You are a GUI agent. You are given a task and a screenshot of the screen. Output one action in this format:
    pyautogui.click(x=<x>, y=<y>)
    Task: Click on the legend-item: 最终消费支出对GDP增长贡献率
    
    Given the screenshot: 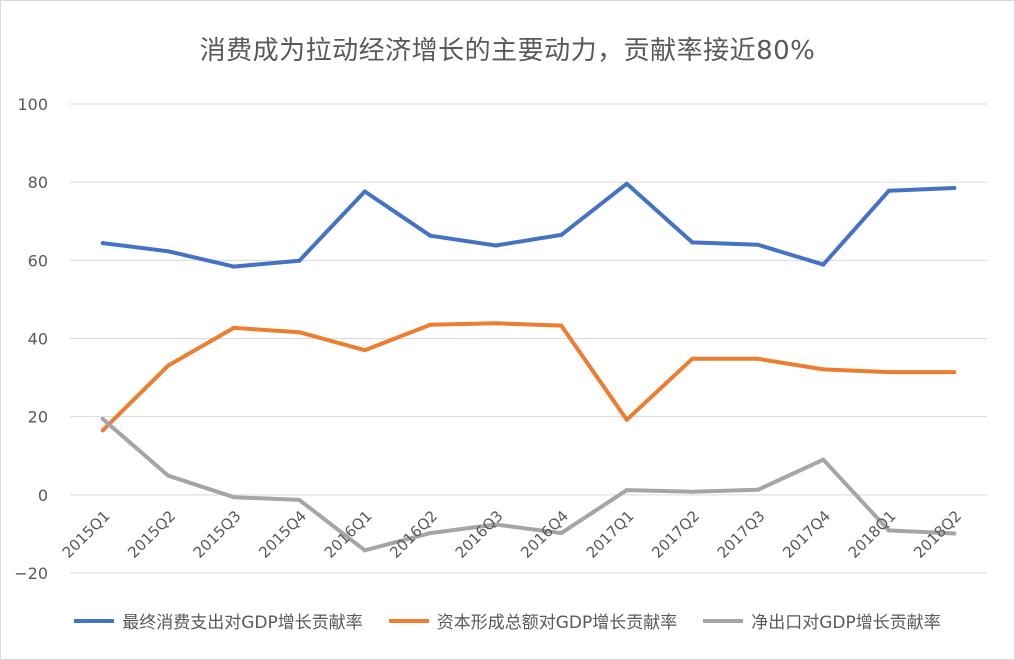 What is the action you would take?
    pyautogui.click(x=218, y=620)
    